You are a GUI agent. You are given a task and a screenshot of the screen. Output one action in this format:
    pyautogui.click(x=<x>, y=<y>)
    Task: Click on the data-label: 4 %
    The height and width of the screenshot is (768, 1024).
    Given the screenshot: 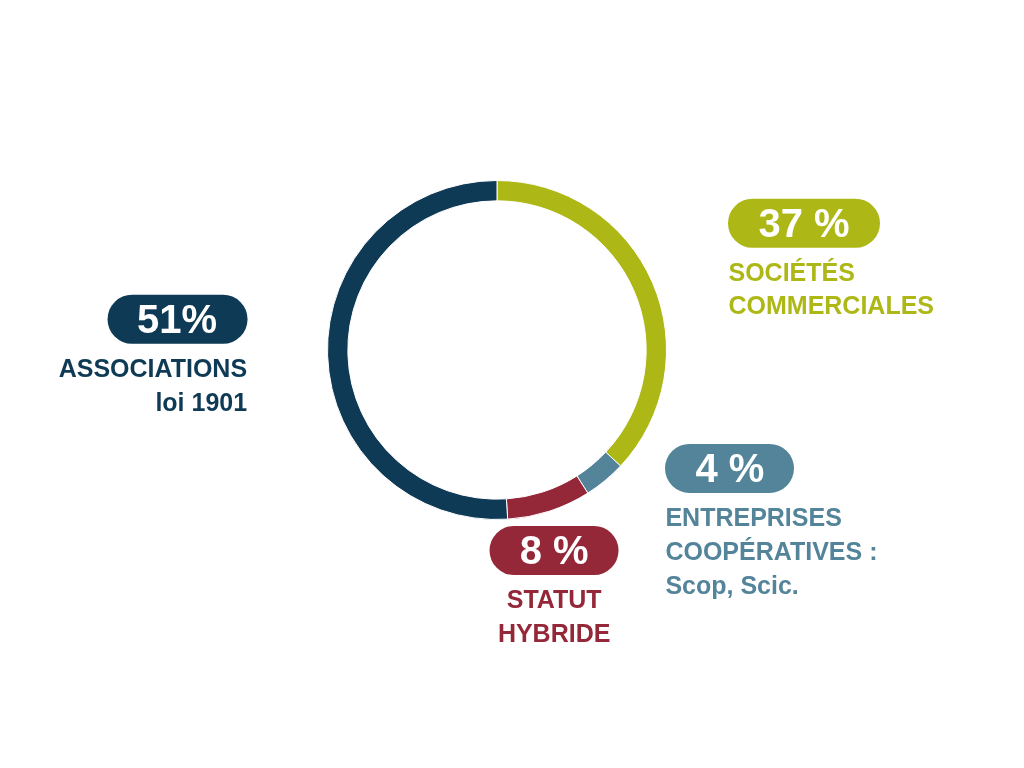 What is the action you would take?
    pyautogui.click(x=730, y=469)
    